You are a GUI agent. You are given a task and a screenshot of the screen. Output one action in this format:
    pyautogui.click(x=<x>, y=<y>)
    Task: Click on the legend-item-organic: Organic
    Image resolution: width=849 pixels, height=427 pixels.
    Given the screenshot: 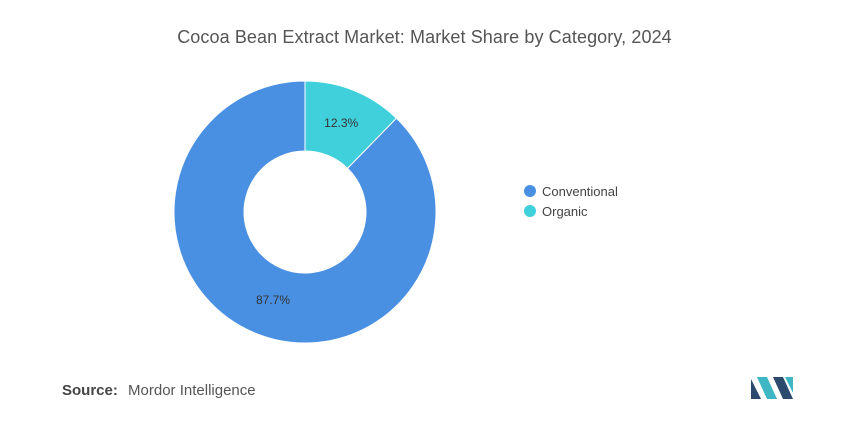 What is the action you would take?
    pyautogui.click(x=571, y=211)
    